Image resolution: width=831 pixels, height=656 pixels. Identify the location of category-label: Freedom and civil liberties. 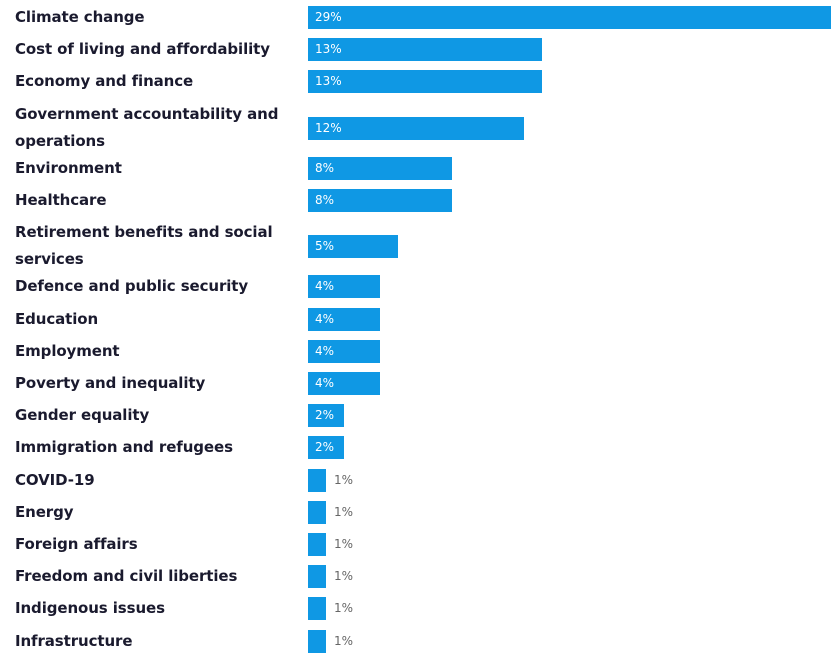
(126, 576).